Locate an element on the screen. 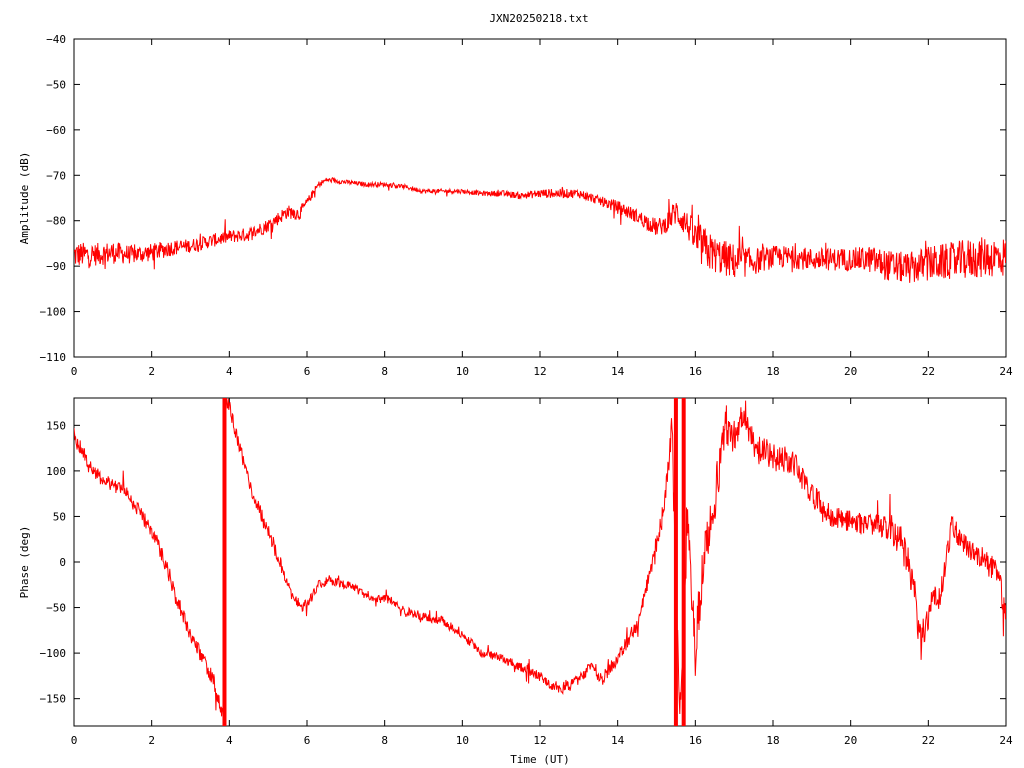 Image resolution: width=1024 pixels, height=768 pixels. amplitude-x-tick-label: 22 is located at coordinates (928, 371).